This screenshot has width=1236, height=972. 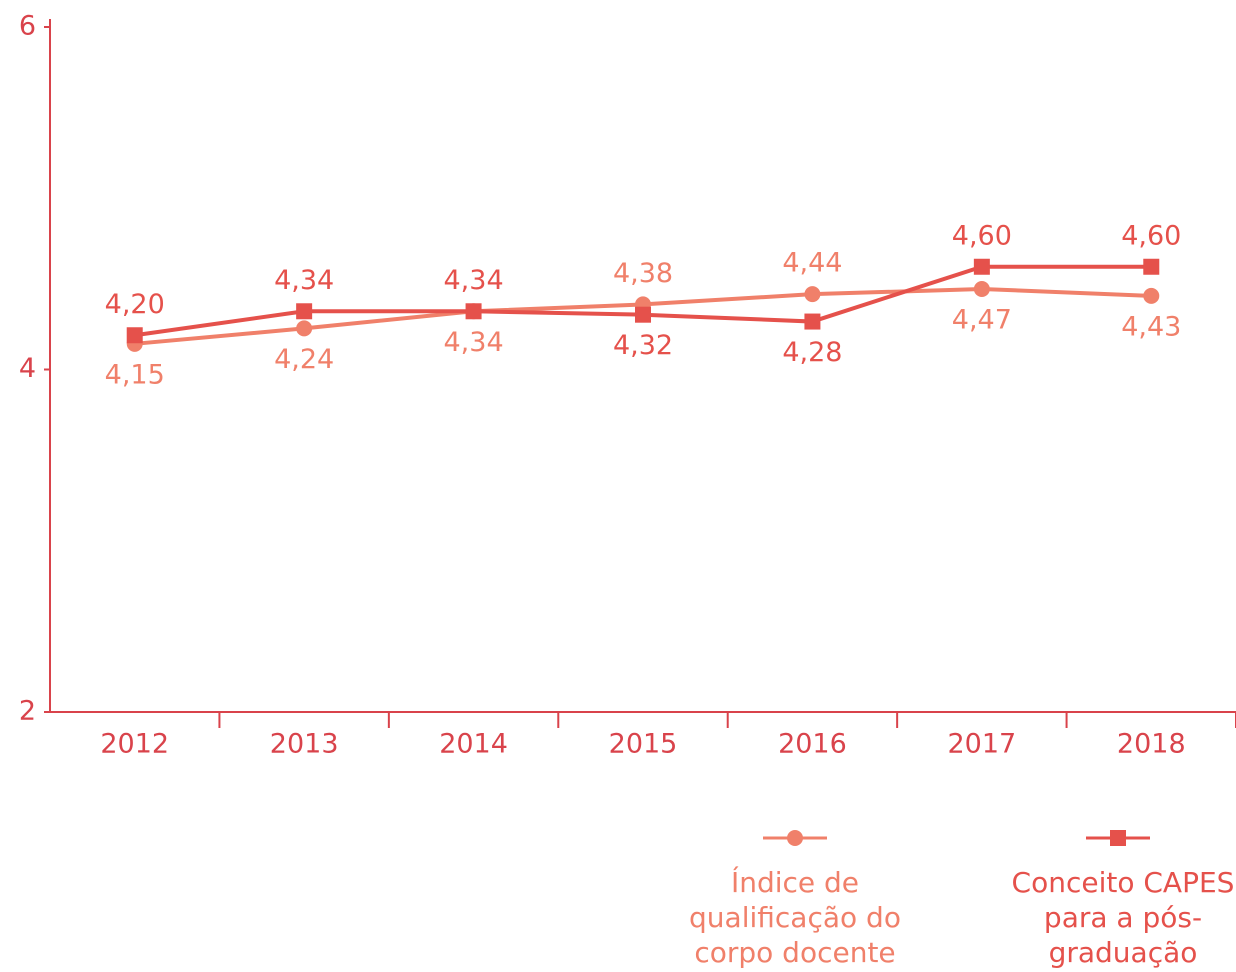 I want to click on value-label: 4,20, so click(x=135, y=304).